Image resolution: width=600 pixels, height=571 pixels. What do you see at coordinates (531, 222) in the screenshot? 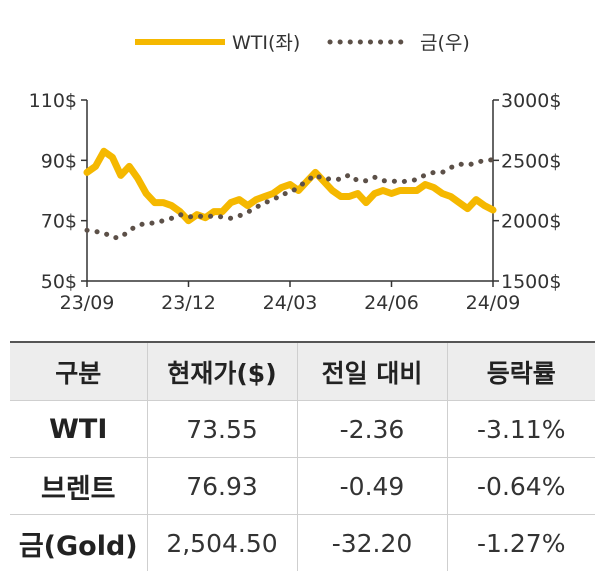
I see `right-y-tick-label: 2000$` at bounding box center [531, 222].